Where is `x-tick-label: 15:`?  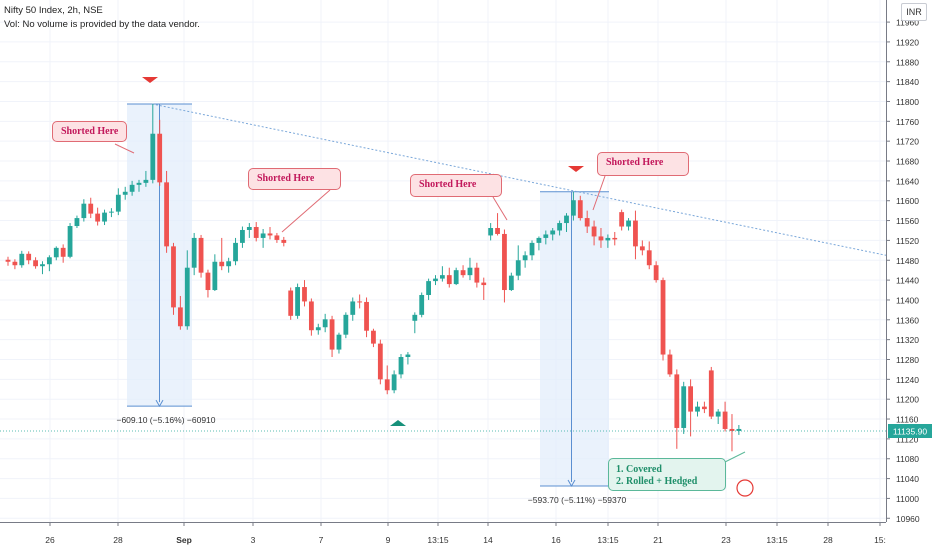 x-tick-label: 15: is located at coordinates (880, 540).